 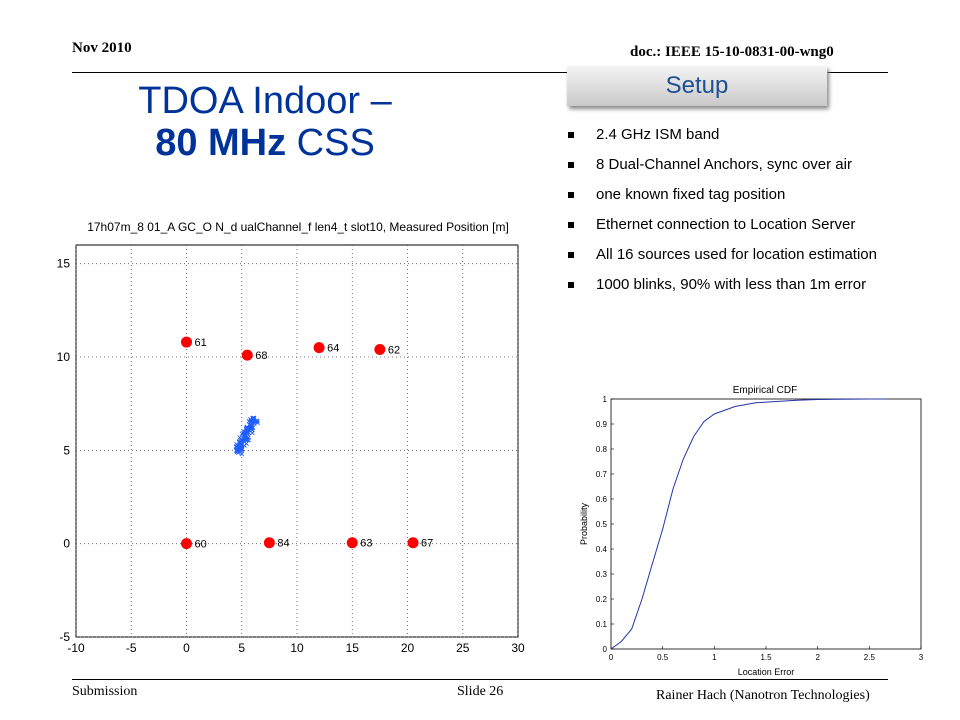 I want to click on y-tick-label: 5, so click(x=66, y=450).